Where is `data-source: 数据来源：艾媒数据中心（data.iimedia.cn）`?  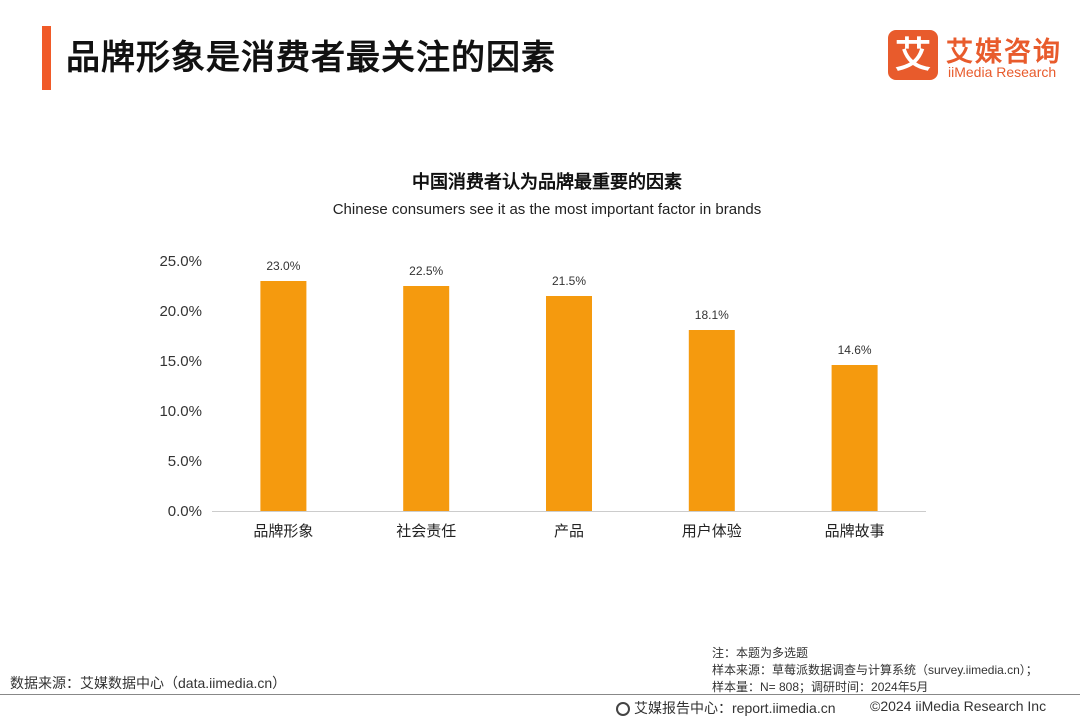 data-source: 数据来源：艾媒数据中心（data.iimedia.cn） is located at coordinates (148, 683).